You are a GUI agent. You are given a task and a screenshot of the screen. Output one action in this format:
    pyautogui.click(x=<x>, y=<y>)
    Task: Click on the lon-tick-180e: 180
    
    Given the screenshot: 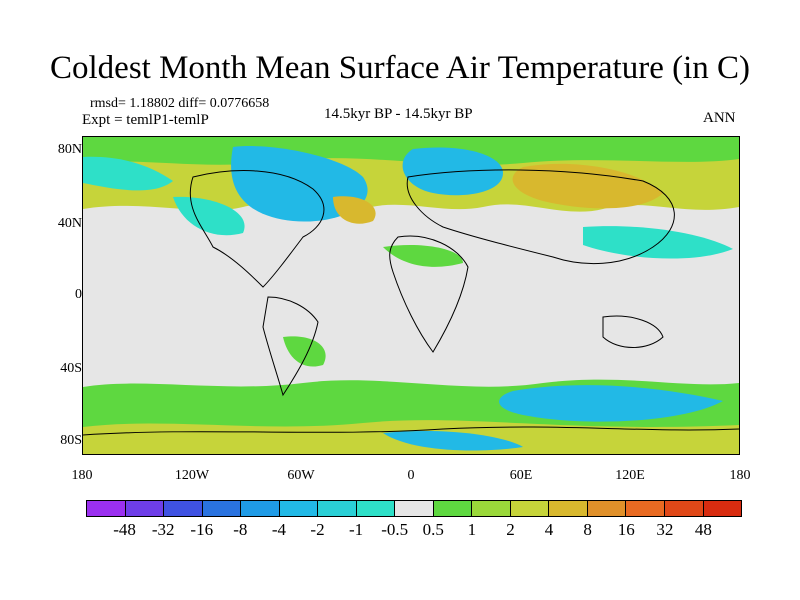 What is the action you would take?
    pyautogui.click(x=740, y=475)
    